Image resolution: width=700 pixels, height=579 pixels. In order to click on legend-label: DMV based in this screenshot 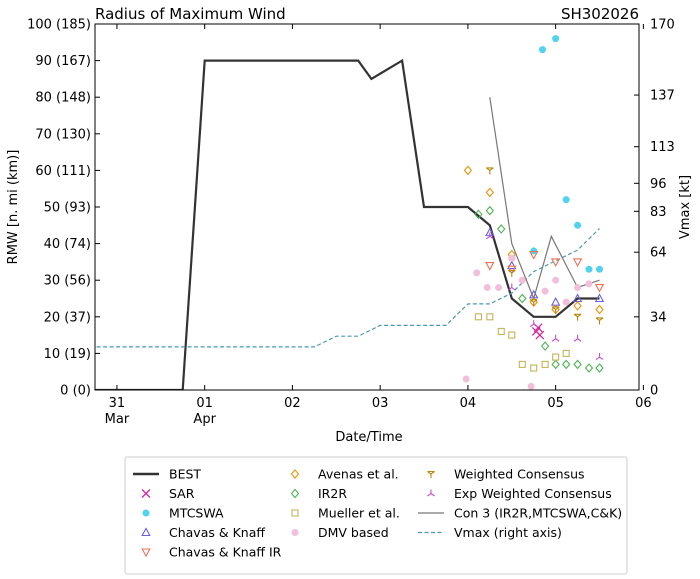, I will do `click(353, 532)`.